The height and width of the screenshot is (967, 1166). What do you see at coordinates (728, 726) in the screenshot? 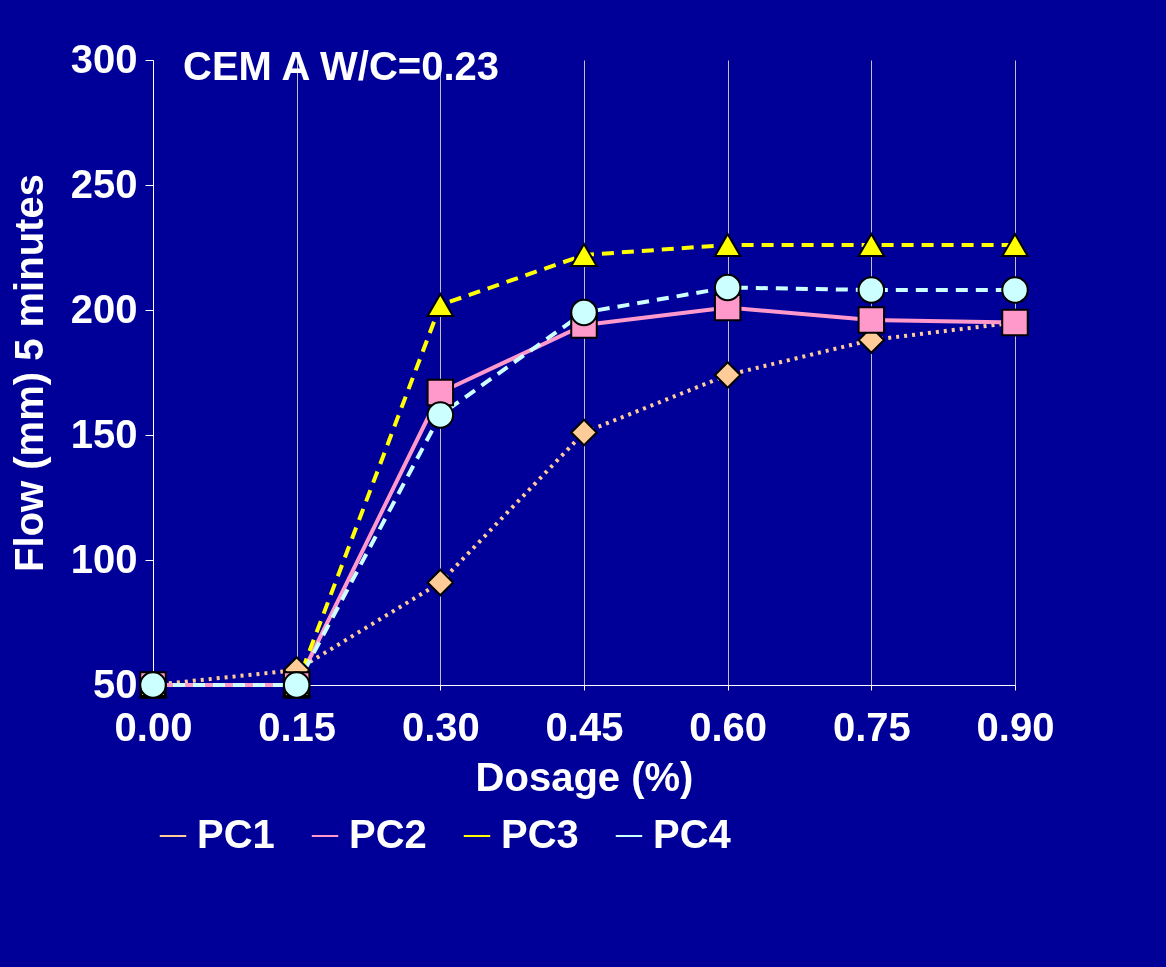
I see `x-tick-label: 0.60` at bounding box center [728, 726].